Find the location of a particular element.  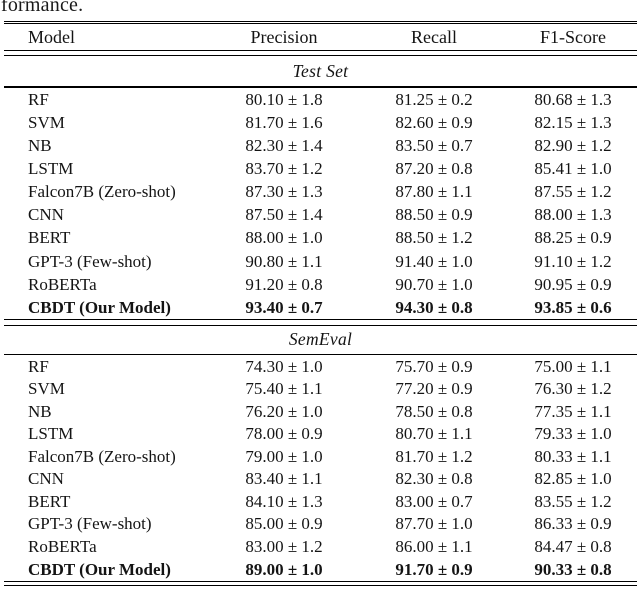

section-title-row: SemEval is located at coordinates (320, 340).